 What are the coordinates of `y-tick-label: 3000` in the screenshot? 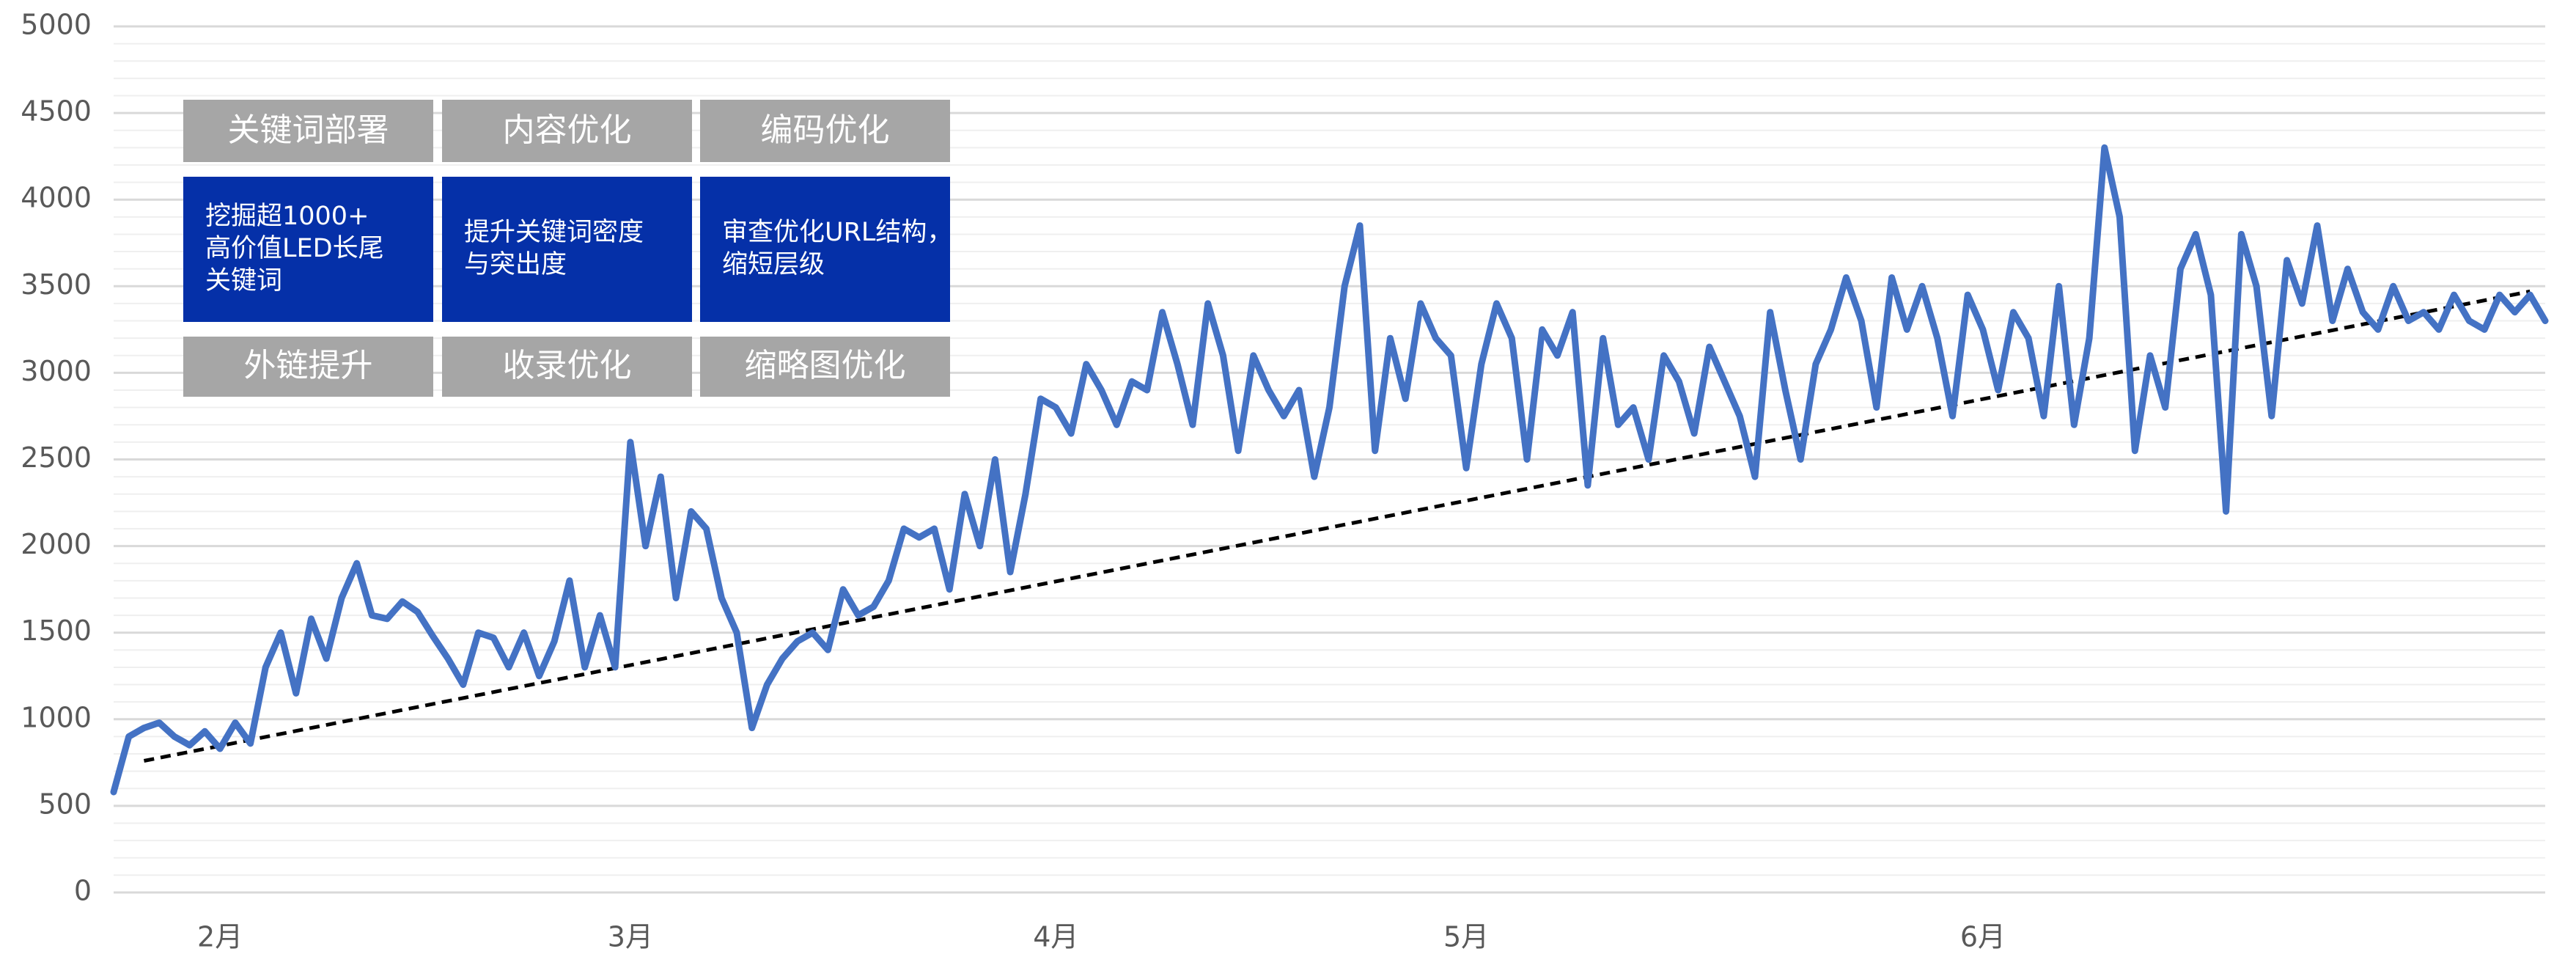 It's located at (56, 371).